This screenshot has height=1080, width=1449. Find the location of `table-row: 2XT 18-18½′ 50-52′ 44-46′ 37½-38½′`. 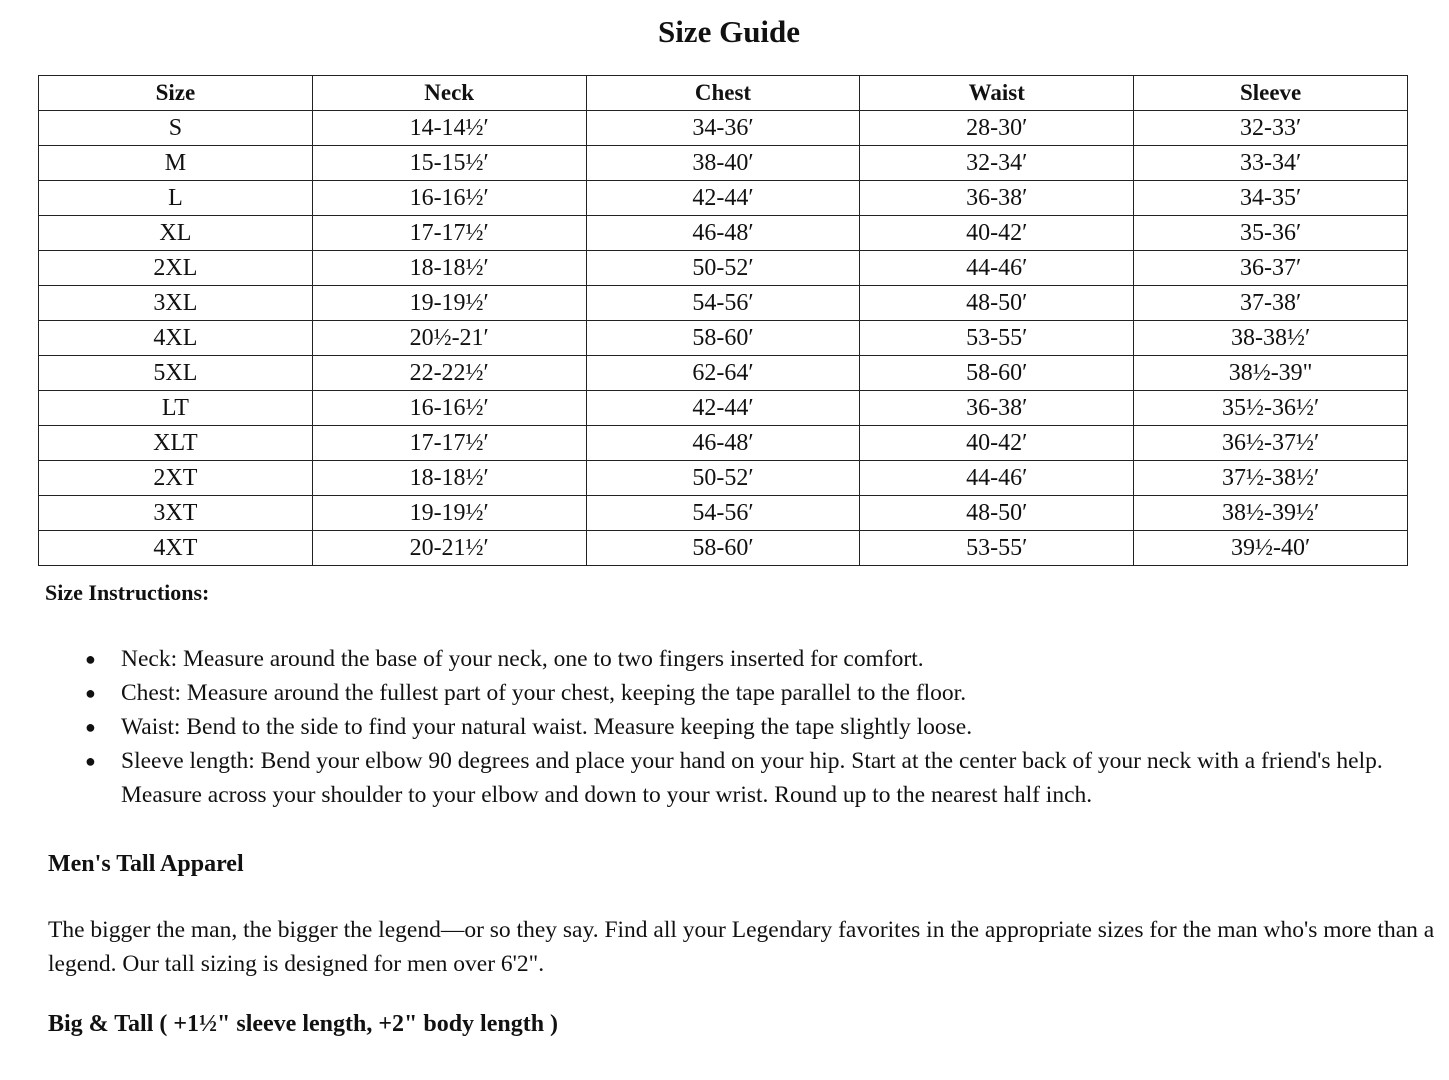

table-row: 2XT 18-18½′ 50-52′ 44-46′ 37½-38½′ is located at coordinates (723, 478).